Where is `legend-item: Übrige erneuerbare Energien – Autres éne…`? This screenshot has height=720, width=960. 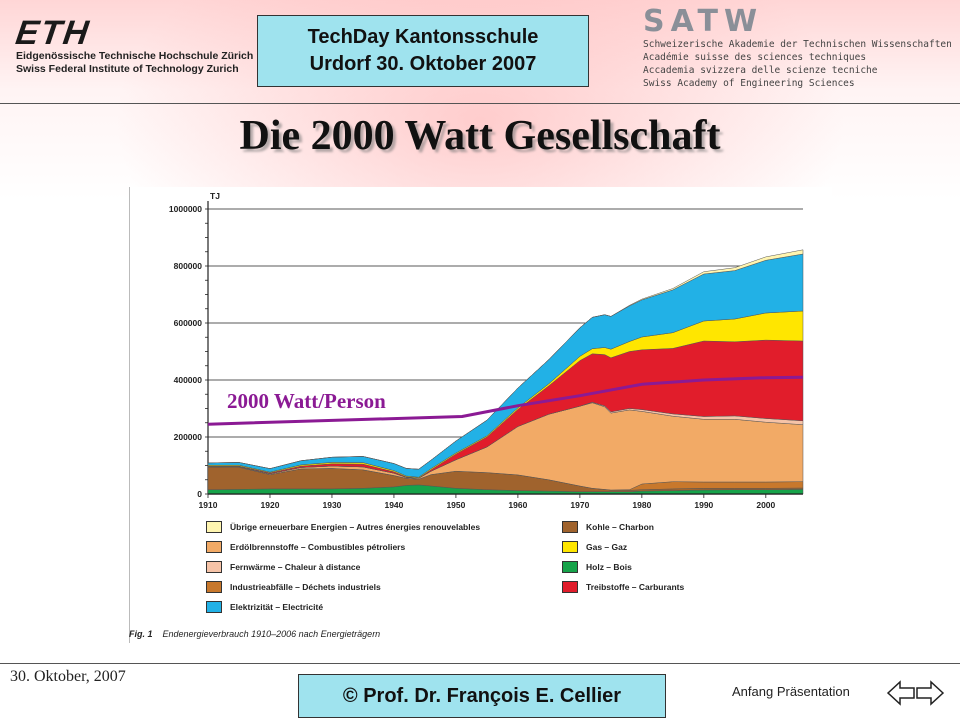 legend-item: Übrige erneuerbare Energien – Autres éne… is located at coordinates (343, 527).